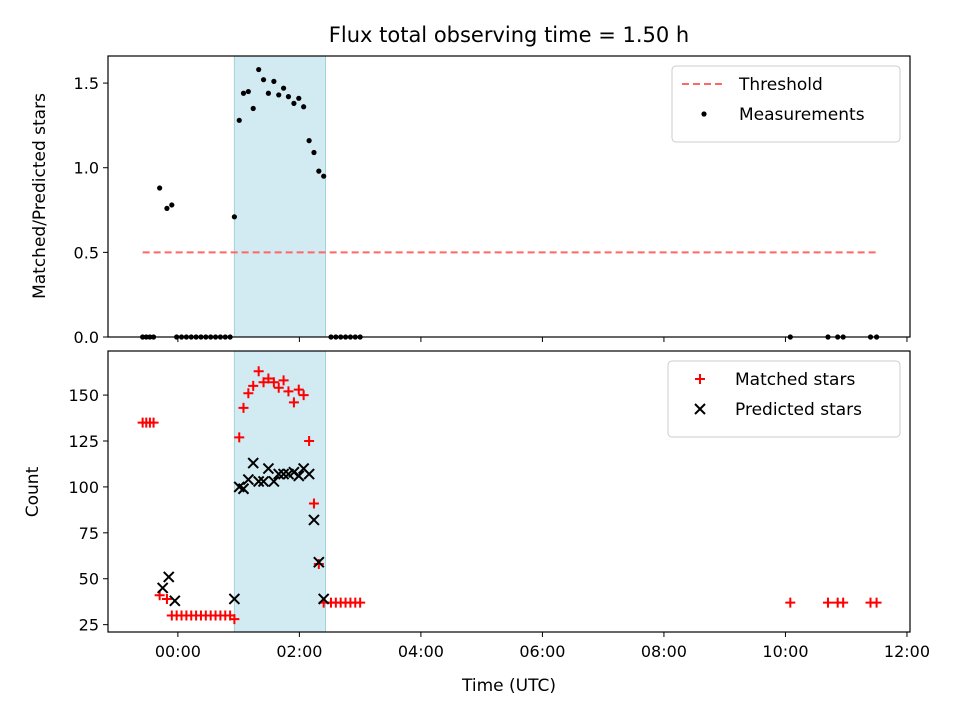  What do you see at coordinates (907, 651) in the screenshot?
I see `x-tick-label: 12:00` at bounding box center [907, 651].